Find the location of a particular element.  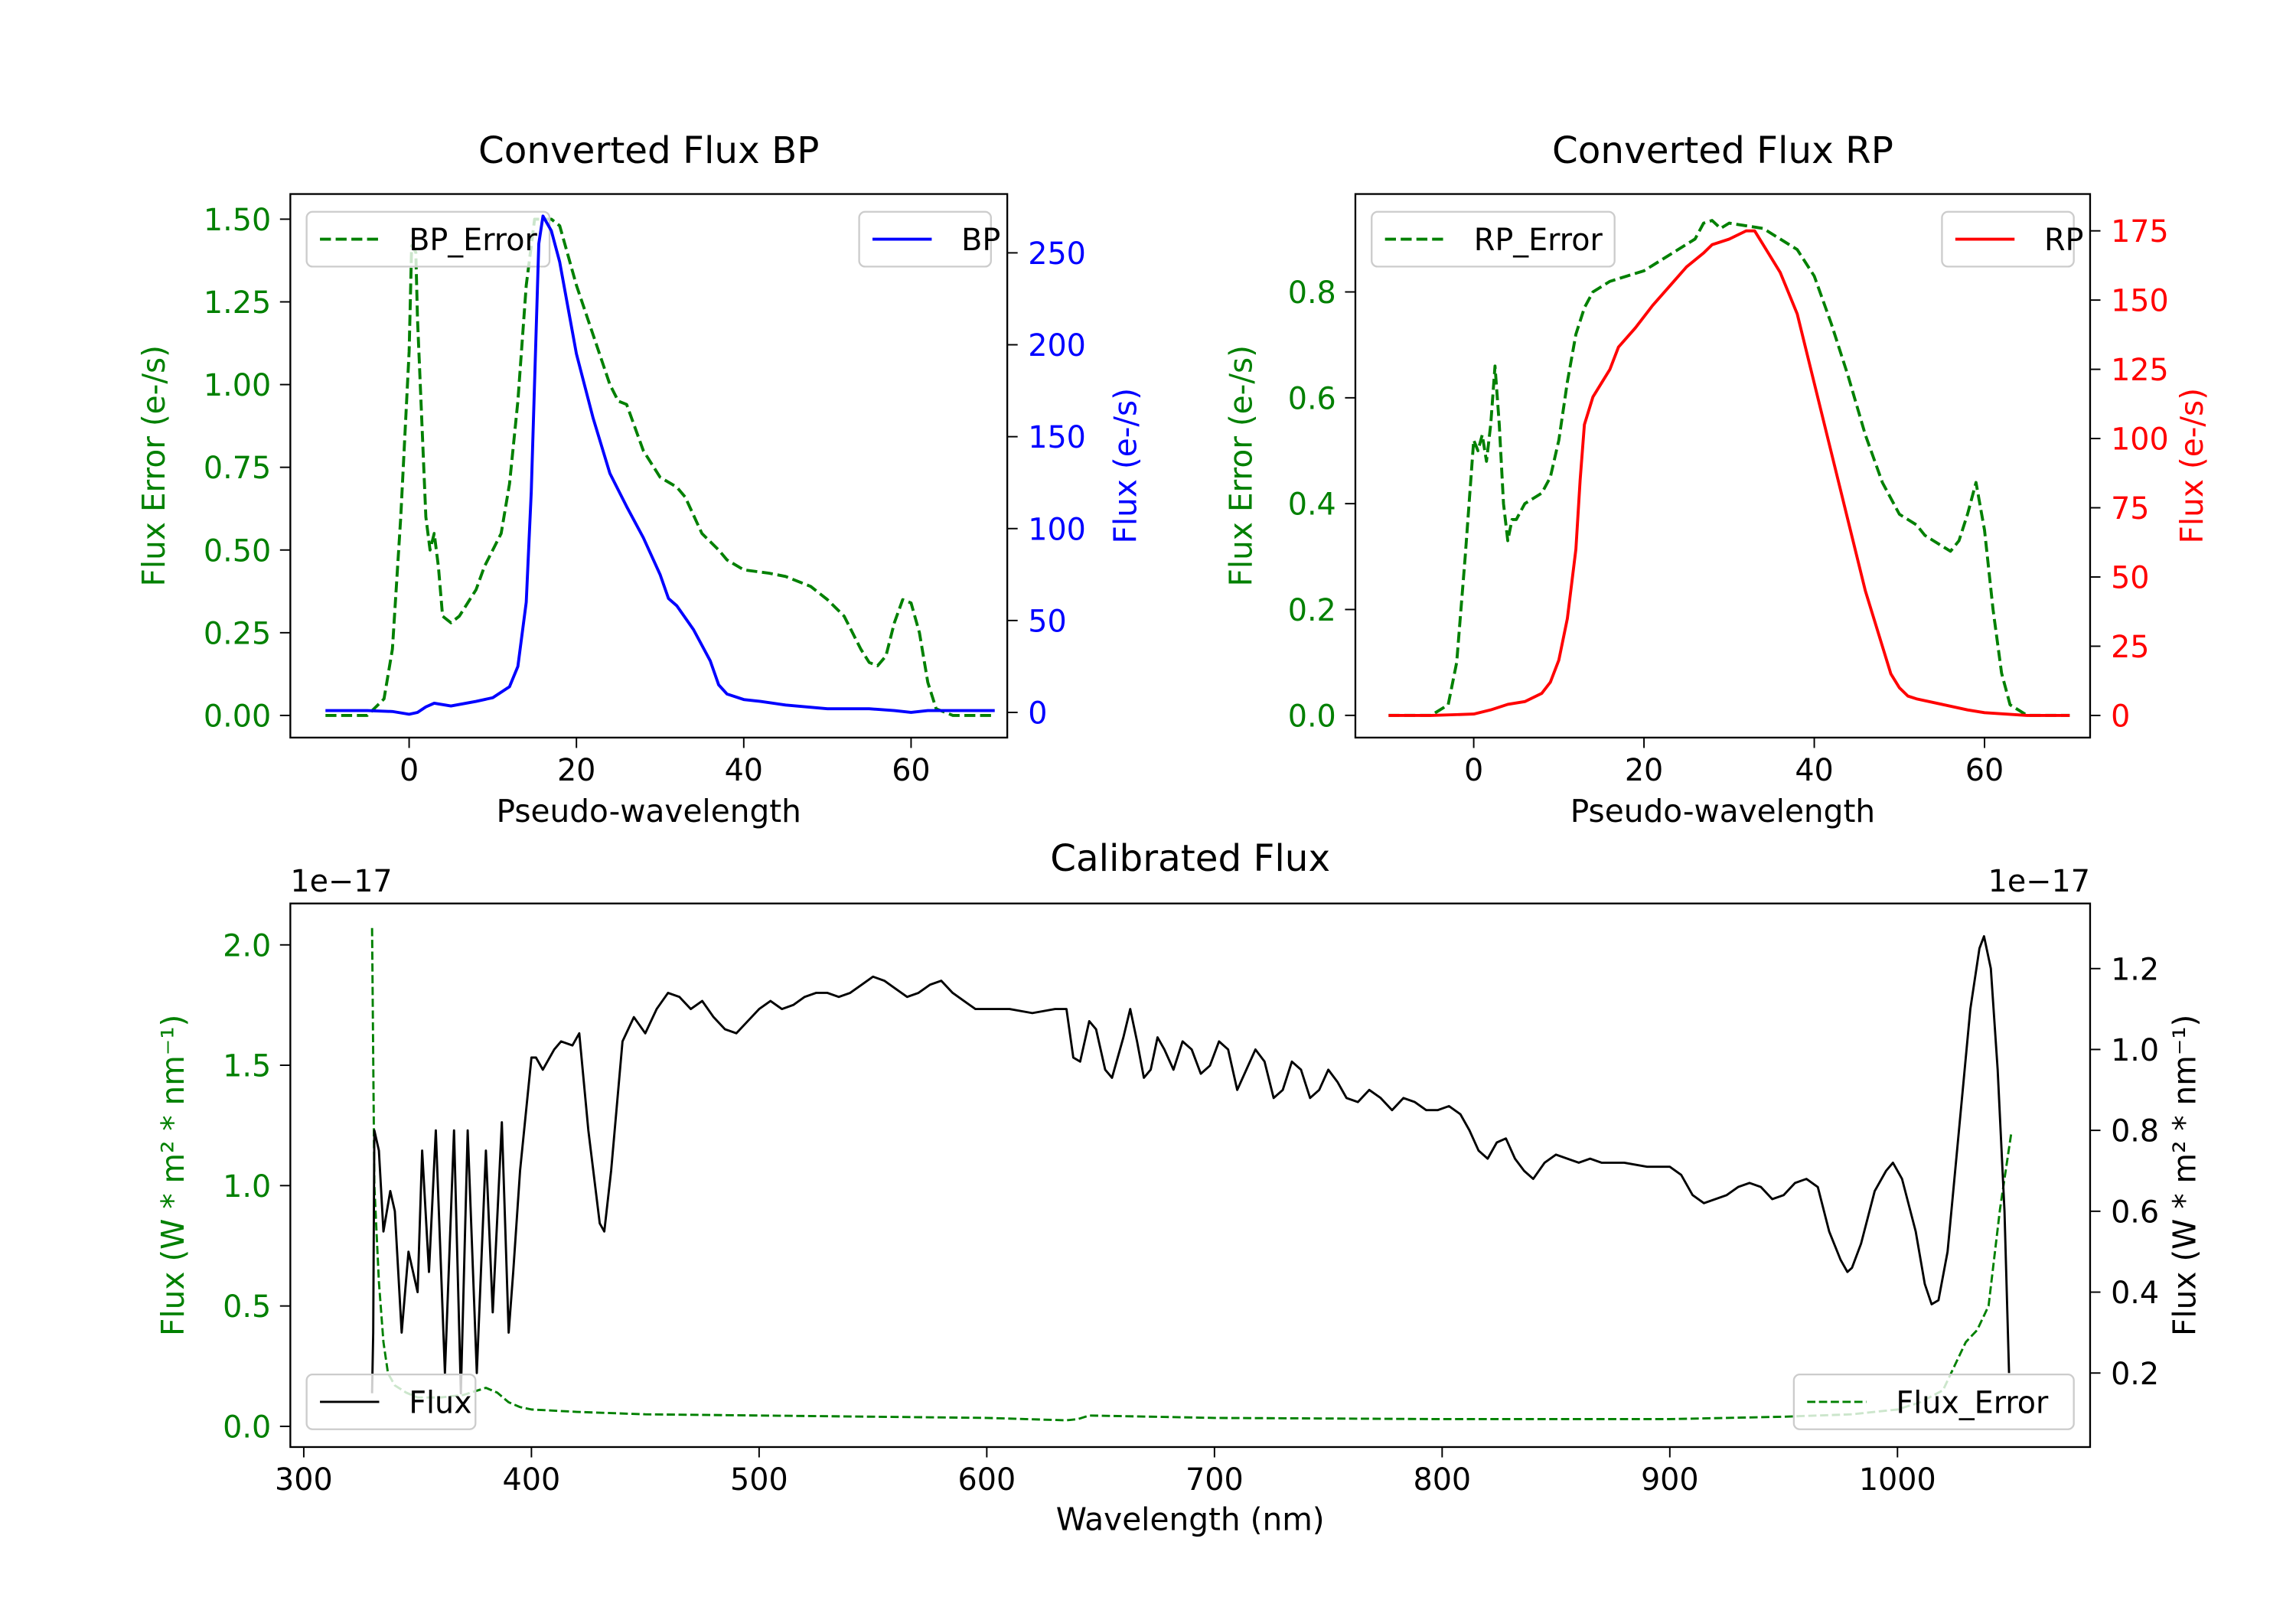

y-tick-label-right: 0.4 is located at coordinates (2135, 1293).